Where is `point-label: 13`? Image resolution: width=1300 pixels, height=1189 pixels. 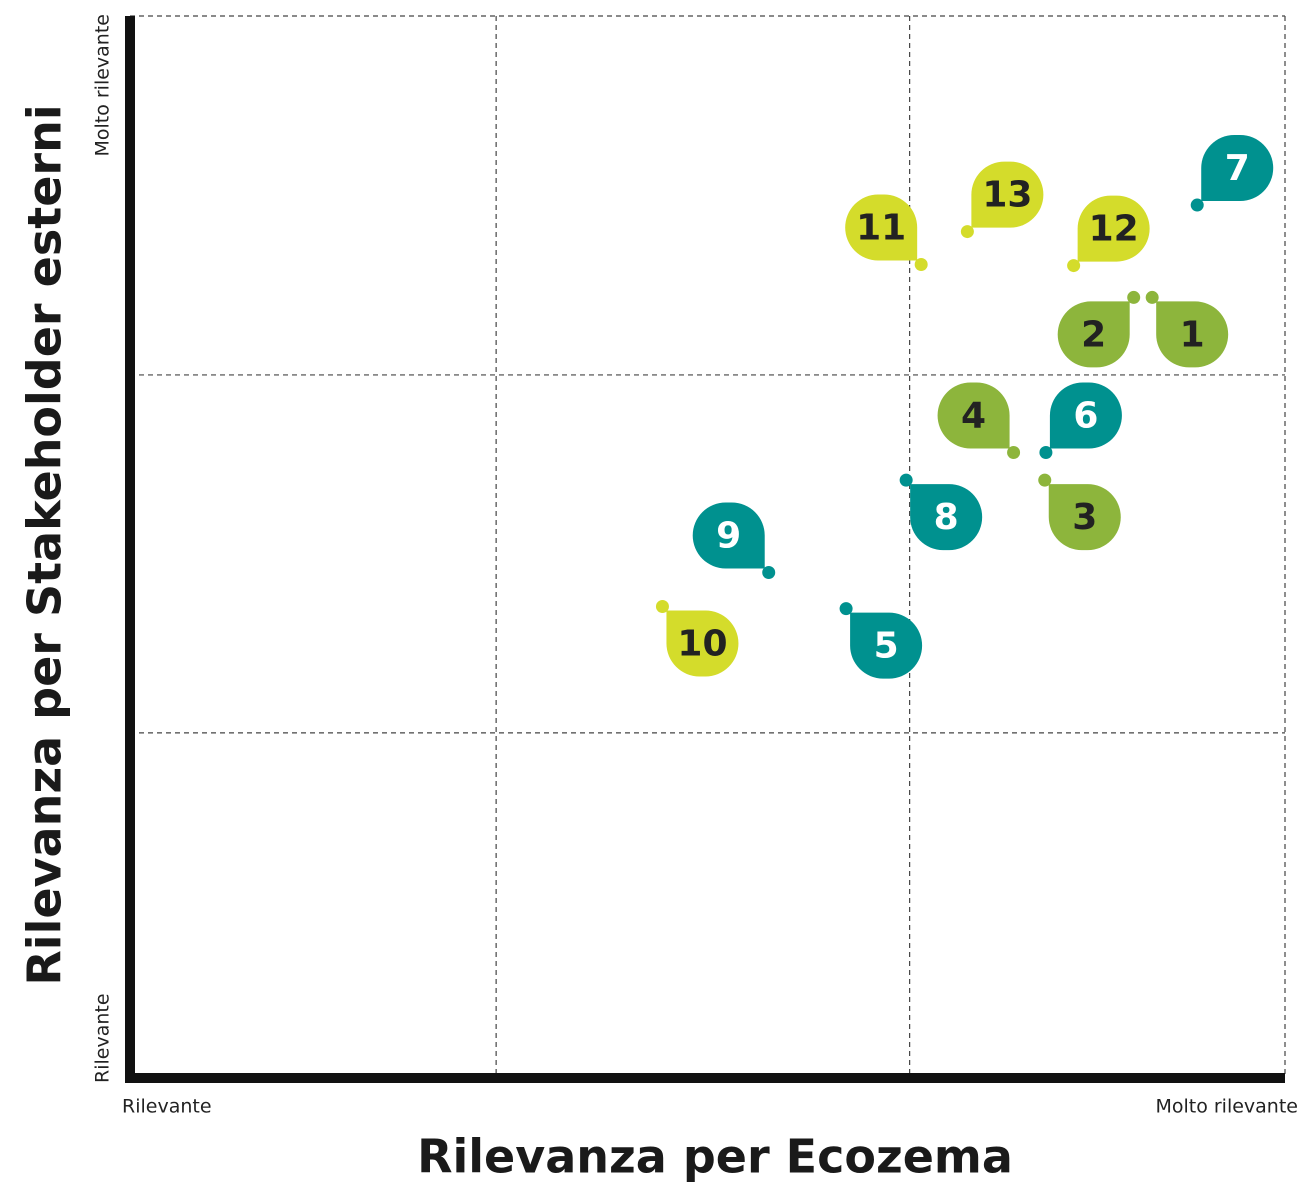
point-label: 13 is located at coordinates (1007, 195).